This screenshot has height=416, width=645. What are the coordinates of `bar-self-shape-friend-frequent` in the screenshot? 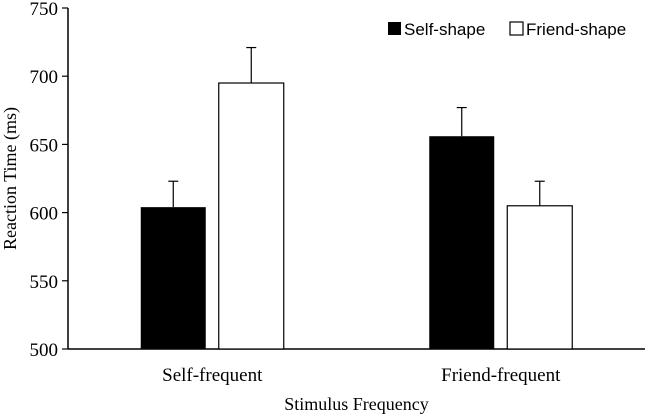 It's located at (462, 242).